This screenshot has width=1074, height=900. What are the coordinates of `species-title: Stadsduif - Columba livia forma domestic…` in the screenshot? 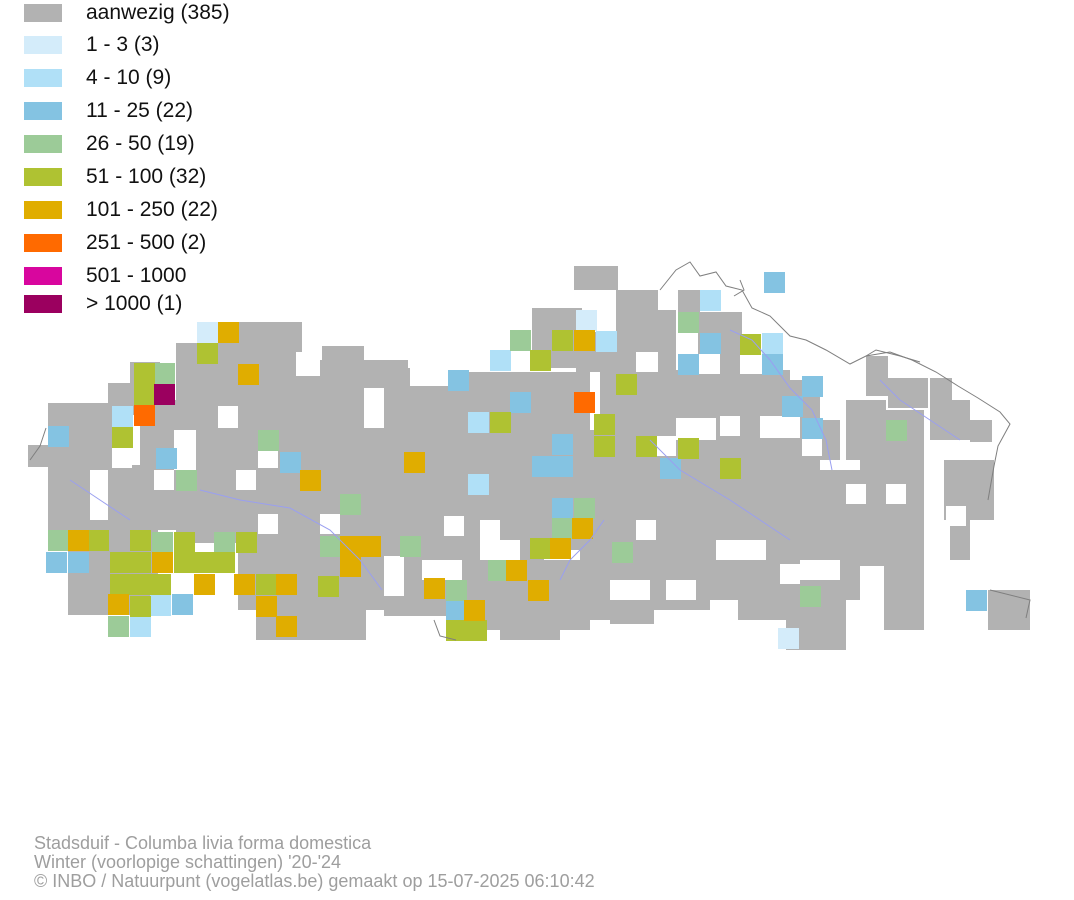 It's located at (203, 843).